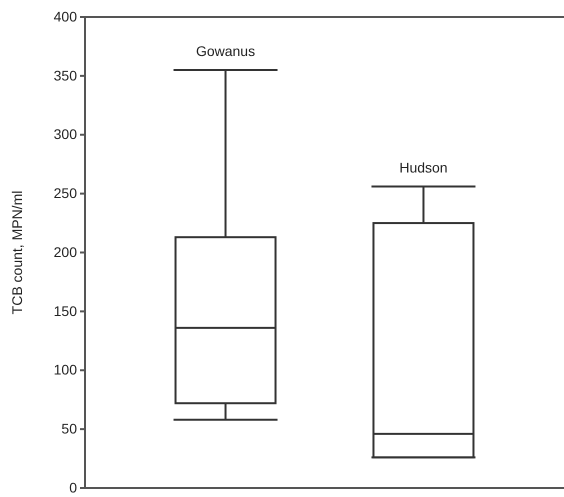 This screenshot has width=564, height=497. Describe the element at coordinates (66, 193) in the screenshot. I see `y-tick-label: 250` at that location.